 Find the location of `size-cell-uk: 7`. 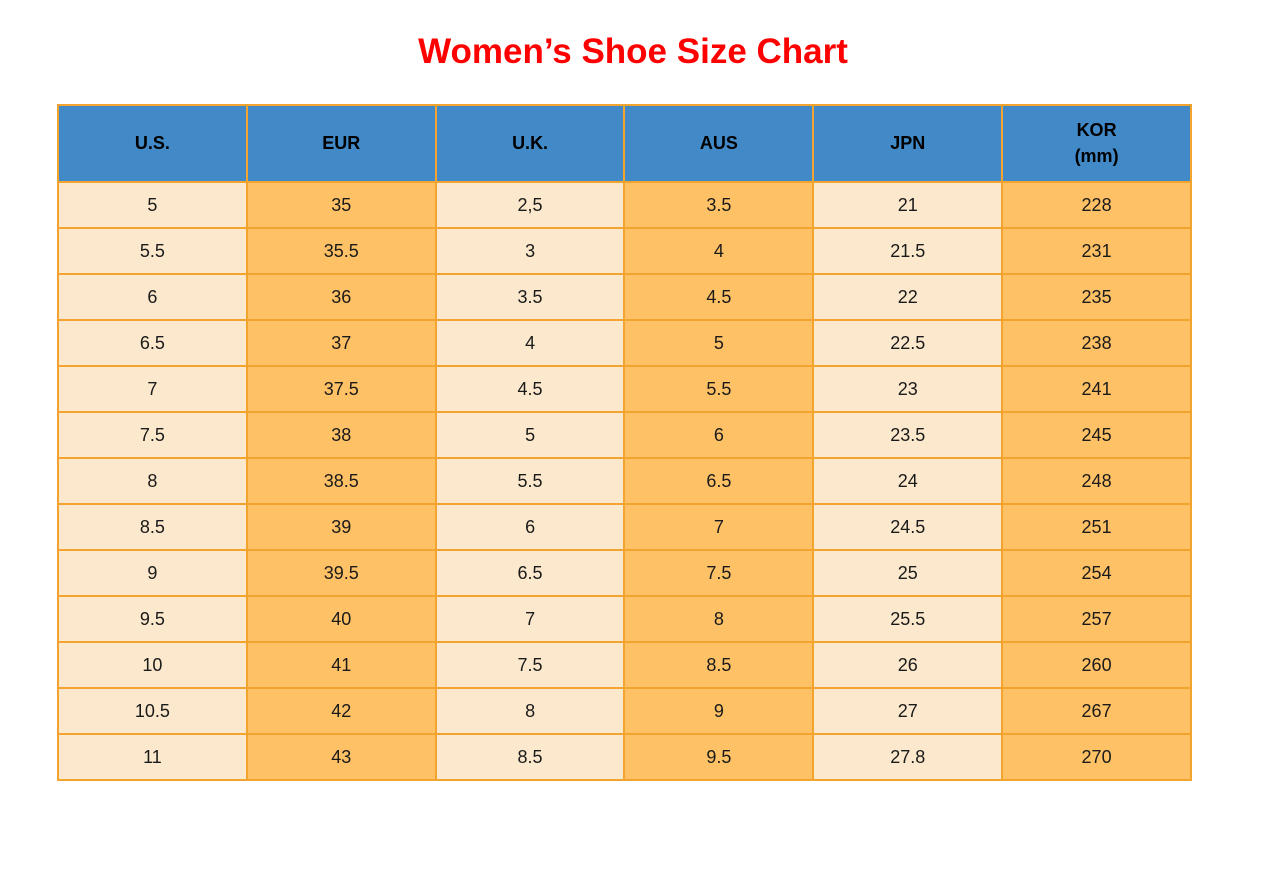

size-cell-uk: 7 is located at coordinates (530, 619).